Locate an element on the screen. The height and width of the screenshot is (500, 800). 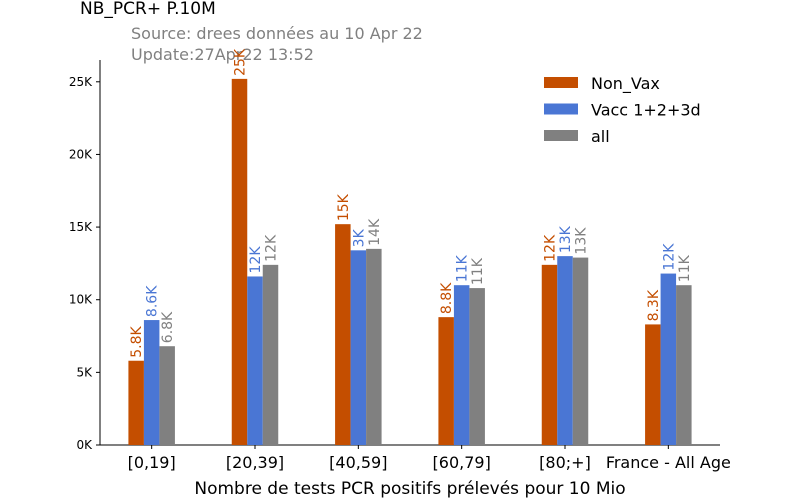
x-tick-label: [20,39] is located at coordinates (255, 462).